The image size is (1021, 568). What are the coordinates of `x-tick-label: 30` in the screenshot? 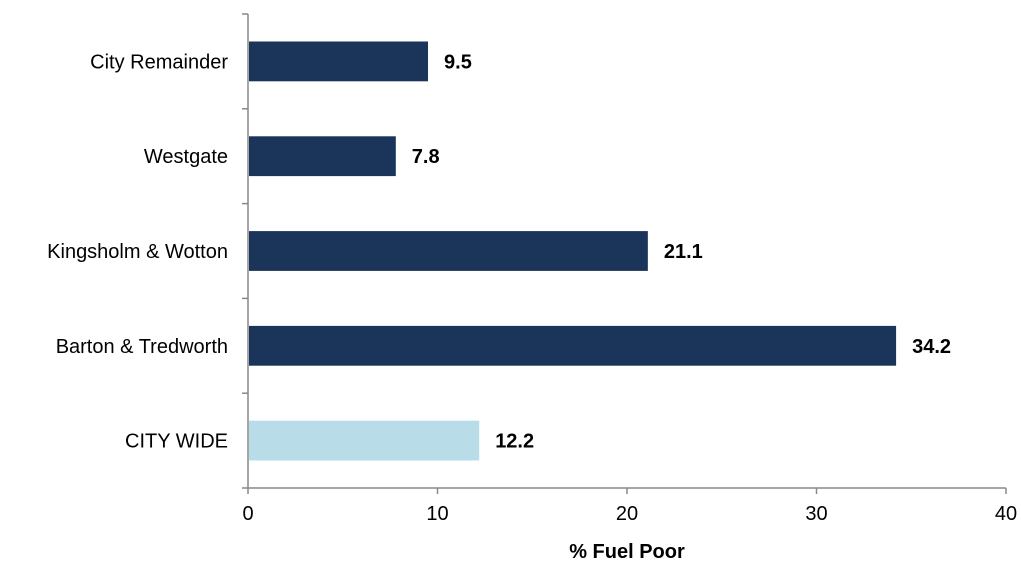 It's located at (816, 514).